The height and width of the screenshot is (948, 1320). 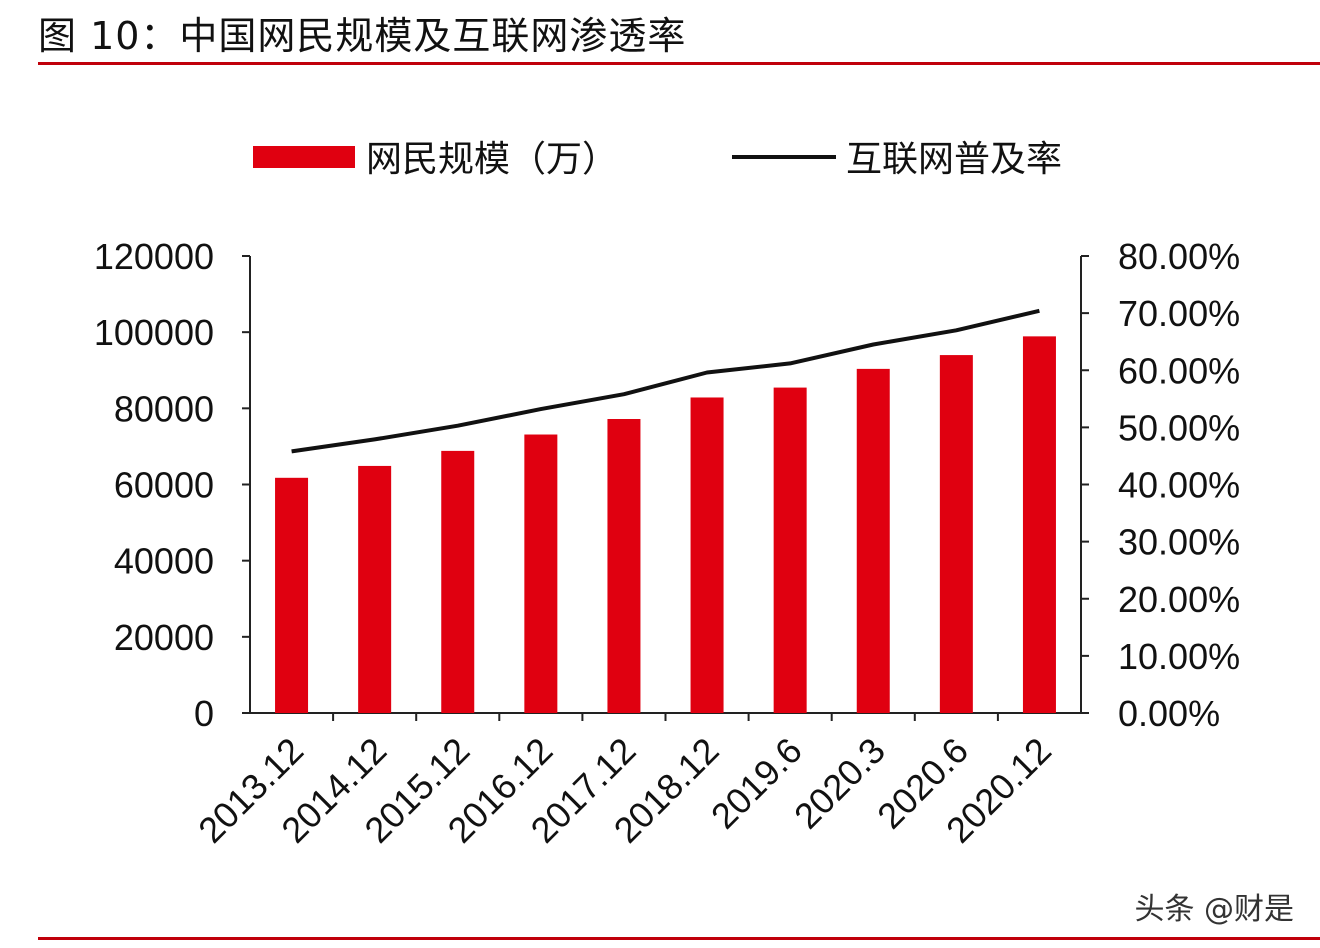 What do you see at coordinates (1169, 713) in the screenshot?
I see `right-tick-label: 0.00%` at bounding box center [1169, 713].